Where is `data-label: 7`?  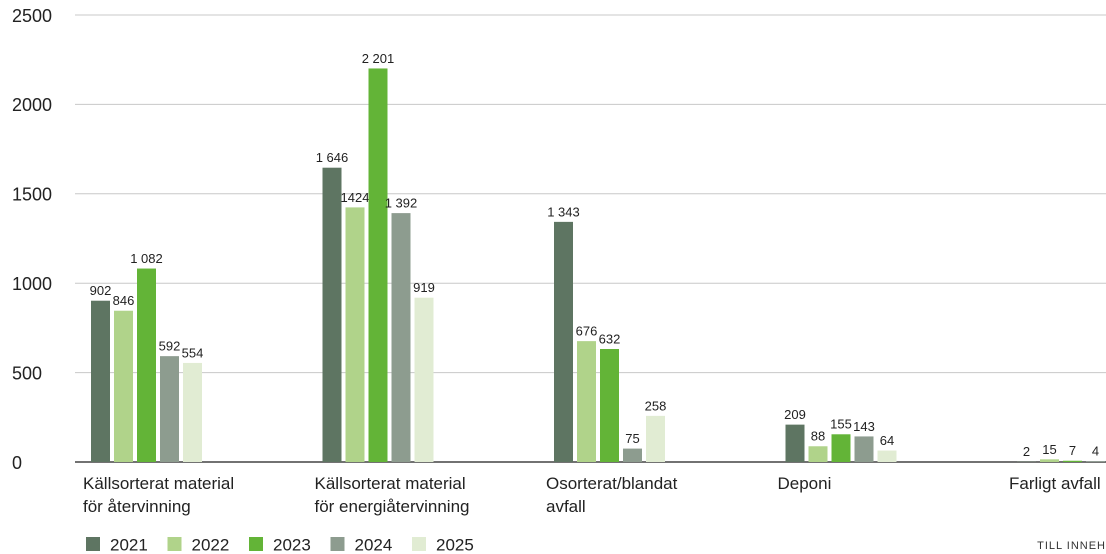 data-label: 7 is located at coordinates (1072, 450).